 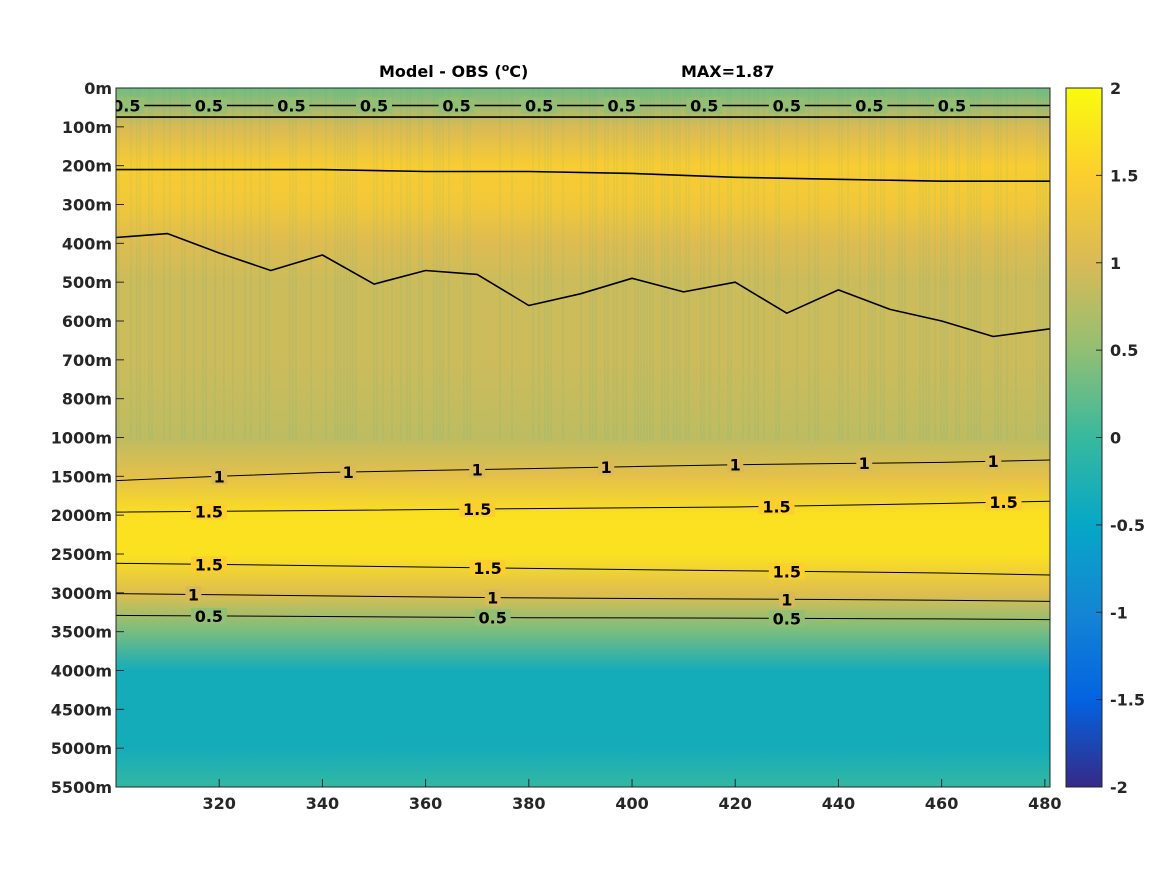 What do you see at coordinates (87, 243) in the screenshot?
I see `y-tick-label: 400m` at bounding box center [87, 243].